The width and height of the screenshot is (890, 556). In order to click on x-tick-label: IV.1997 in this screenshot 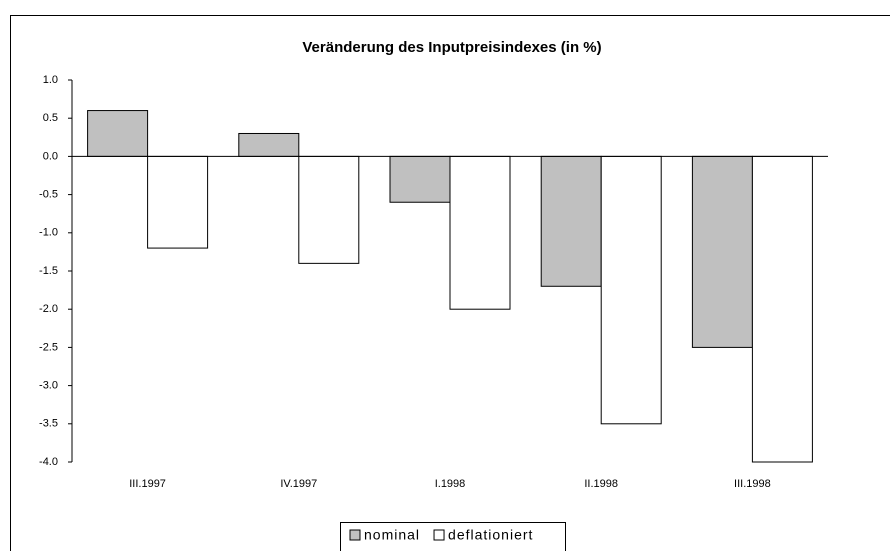, I will do `click(298, 484)`.